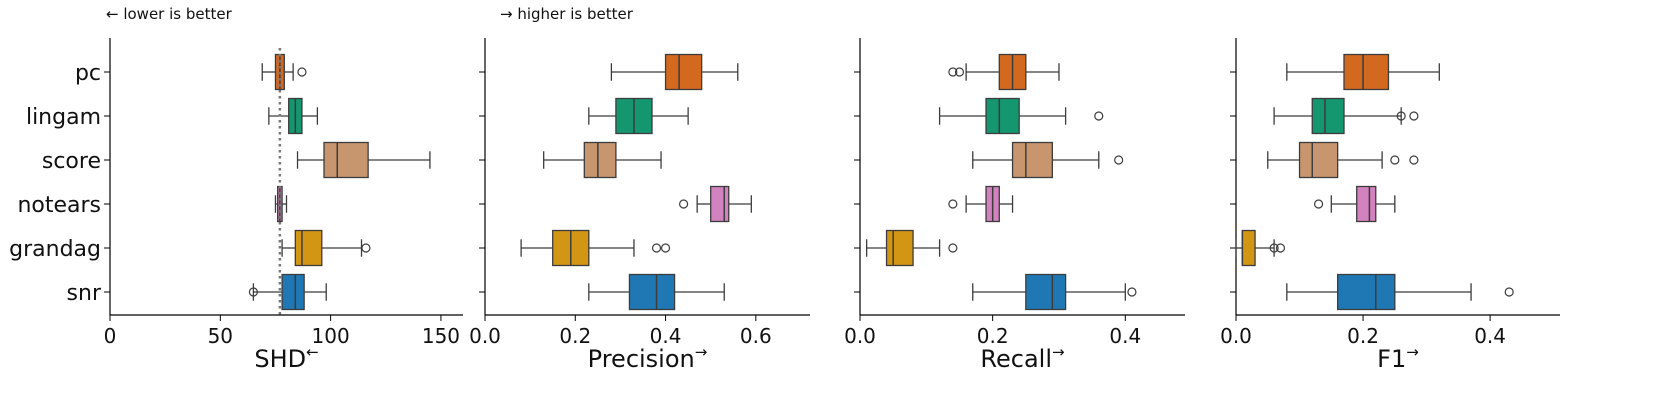  What do you see at coordinates (1022, 358) in the screenshot?
I see `x-axis-label: Recall→` at bounding box center [1022, 358].